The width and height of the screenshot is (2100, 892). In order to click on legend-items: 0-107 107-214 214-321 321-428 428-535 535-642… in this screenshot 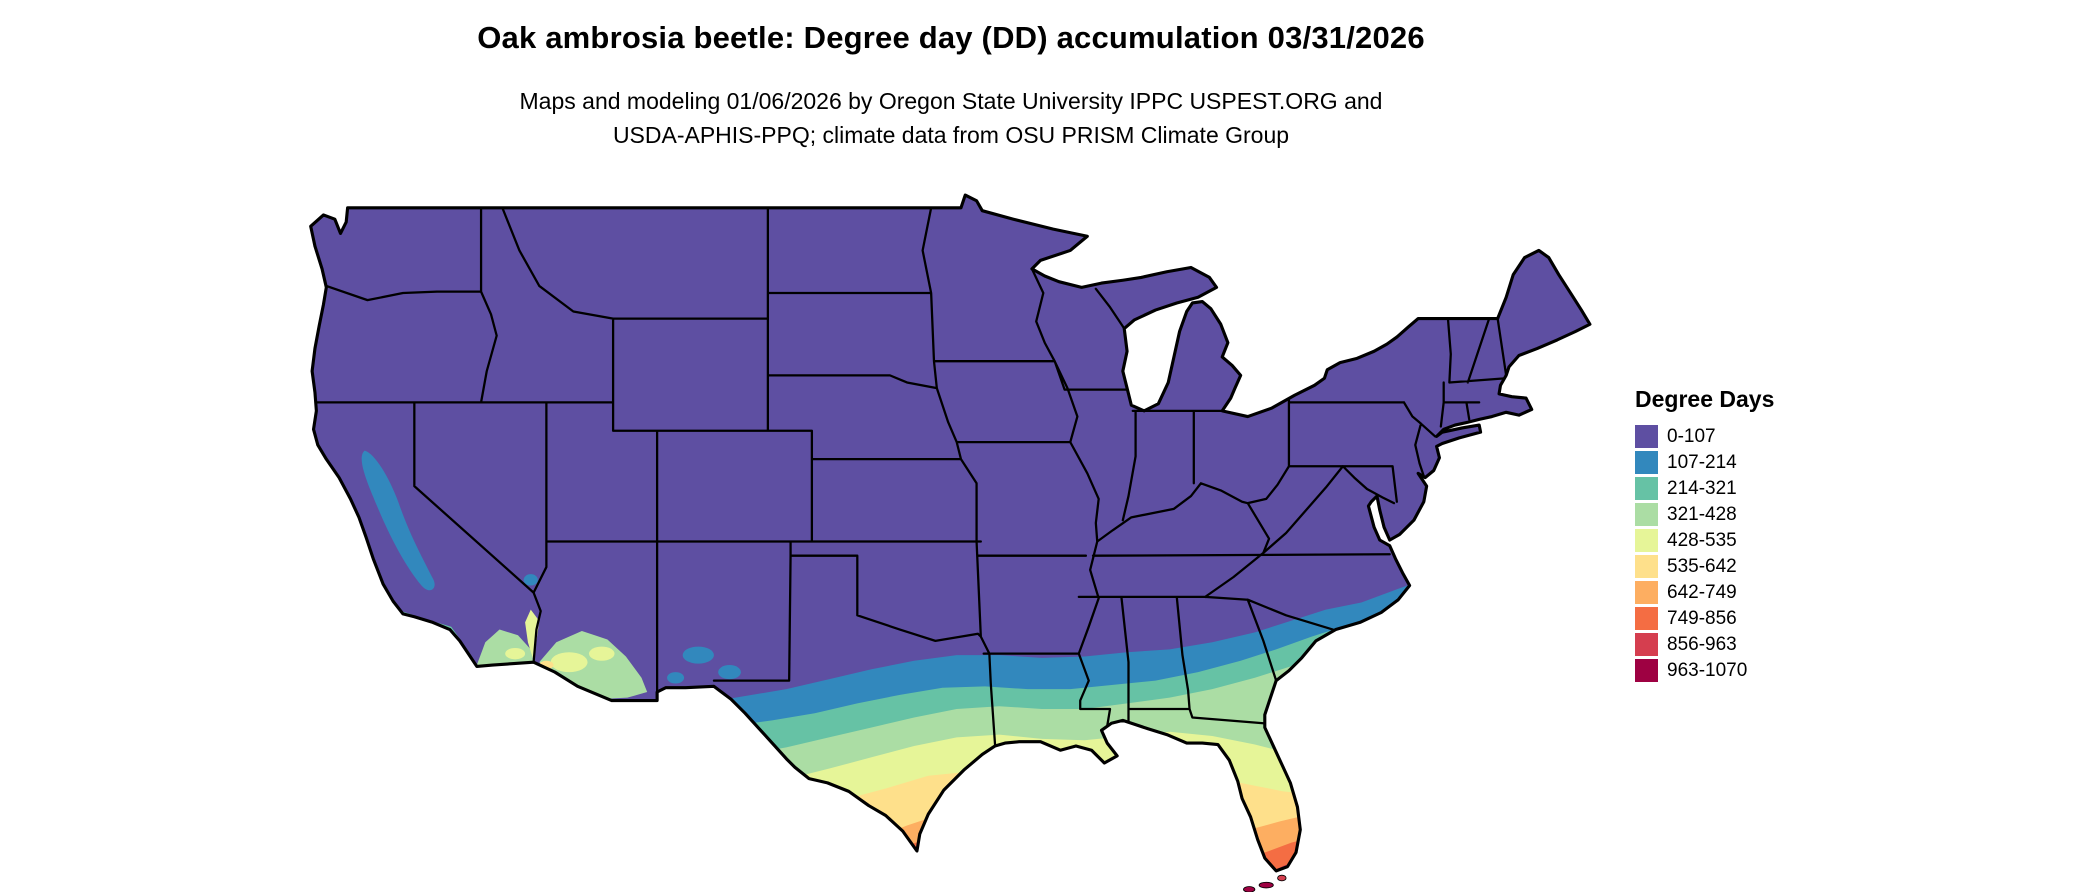, I will do `click(1765, 553)`.